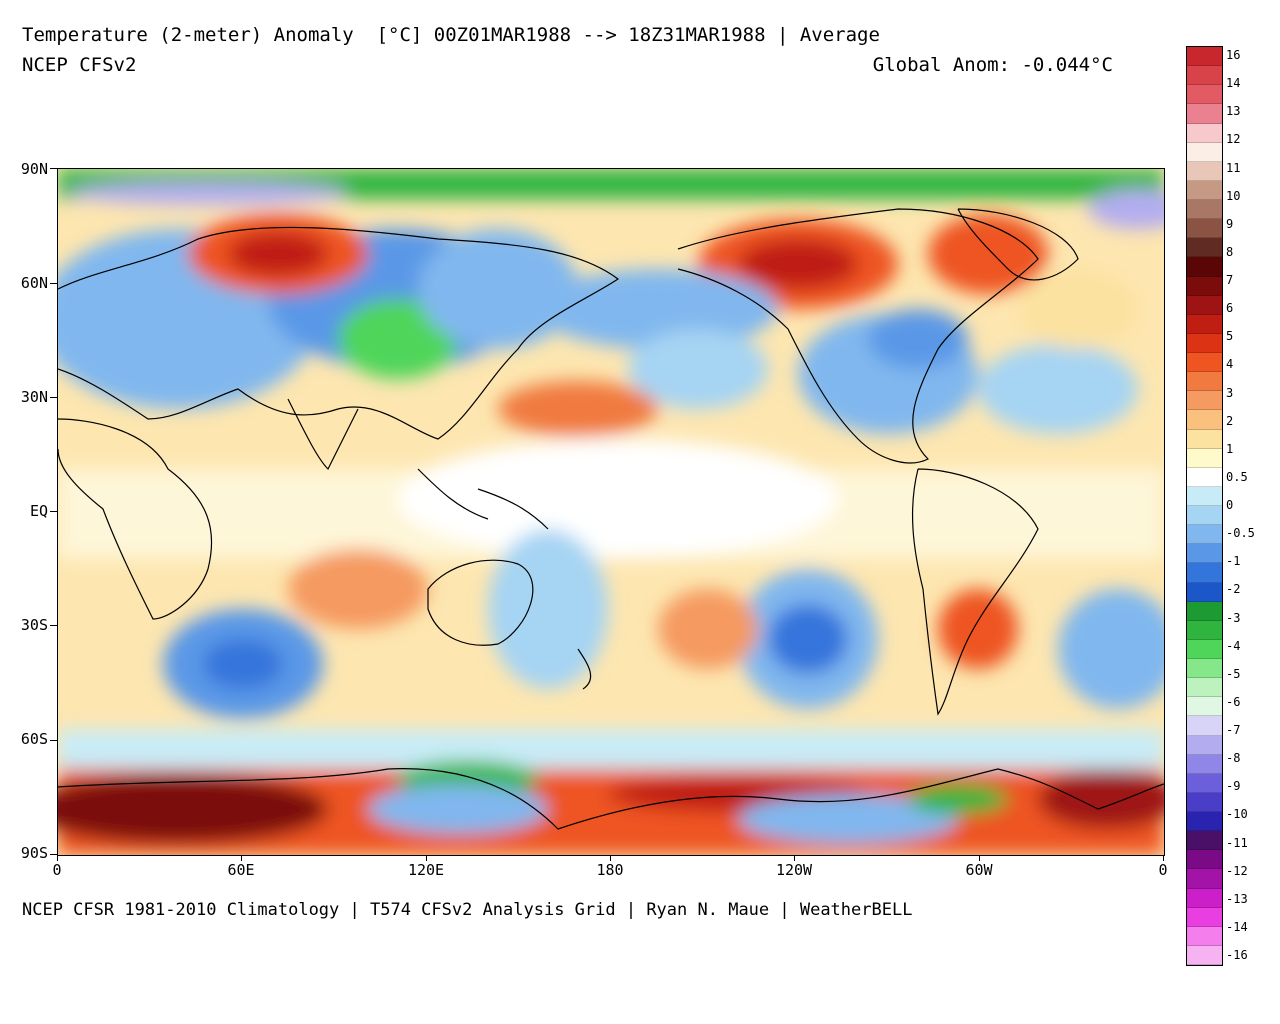 The height and width of the screenshot is (1024, 1280). What do you see at coordinates (1230, 336) in the screenshot?
I see `colorbar-label: 5` at bounding box center [1230, 336].